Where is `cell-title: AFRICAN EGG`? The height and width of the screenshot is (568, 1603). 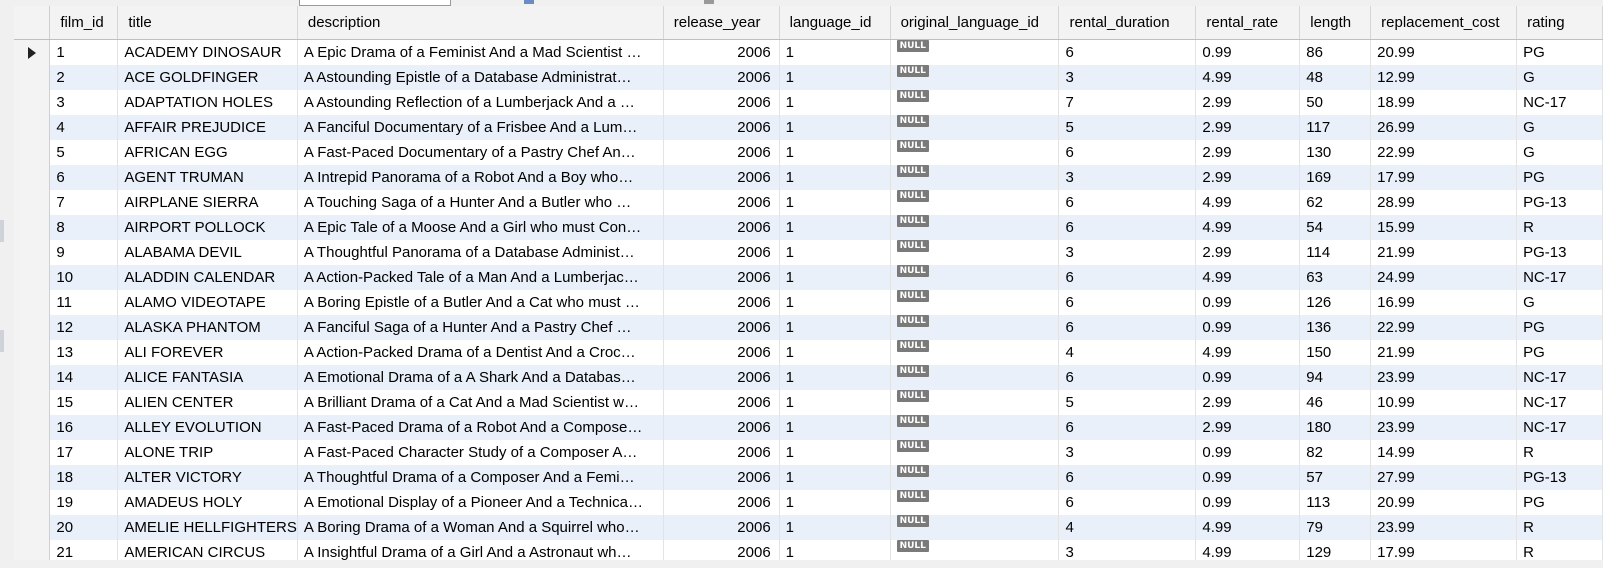
cell-title: AFRICAN EGG is located at coordinates (207, 152).